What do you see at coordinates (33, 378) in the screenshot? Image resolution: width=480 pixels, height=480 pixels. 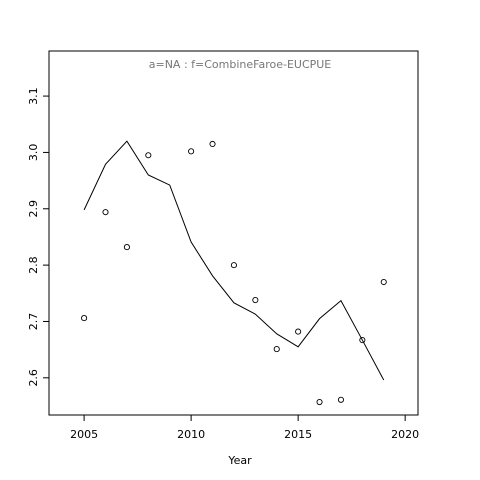 I see `y-tick-label: 2.6` at bounding box center [33, 378].